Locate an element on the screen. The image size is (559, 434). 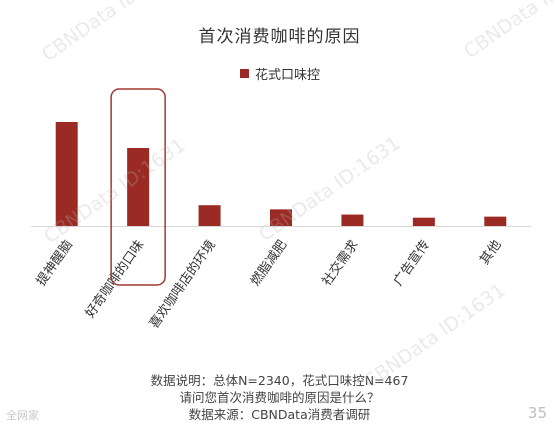
data-note-question: 请问您首次消费咖啡的原因是什么？ is located at coordinates (279, 397).